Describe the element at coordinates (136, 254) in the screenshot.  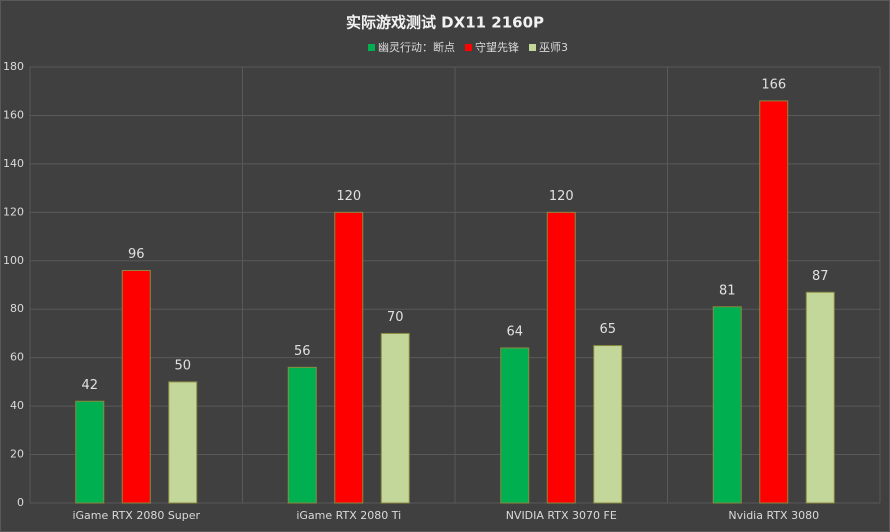
I see `value-label: 96` at that location.